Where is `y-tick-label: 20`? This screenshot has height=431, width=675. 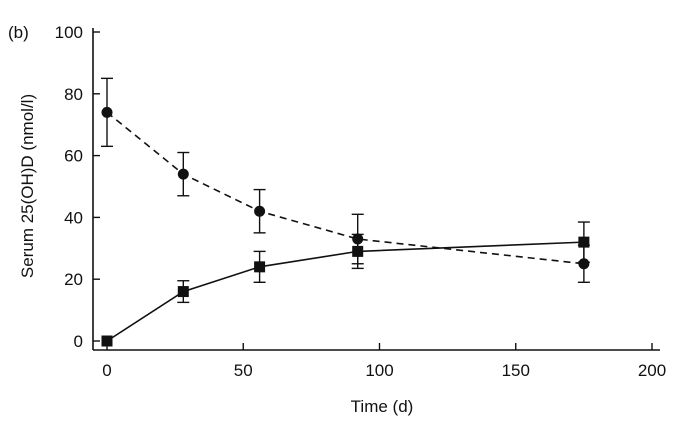
y-tick-label: 20 is located at coordinates (73, 279).